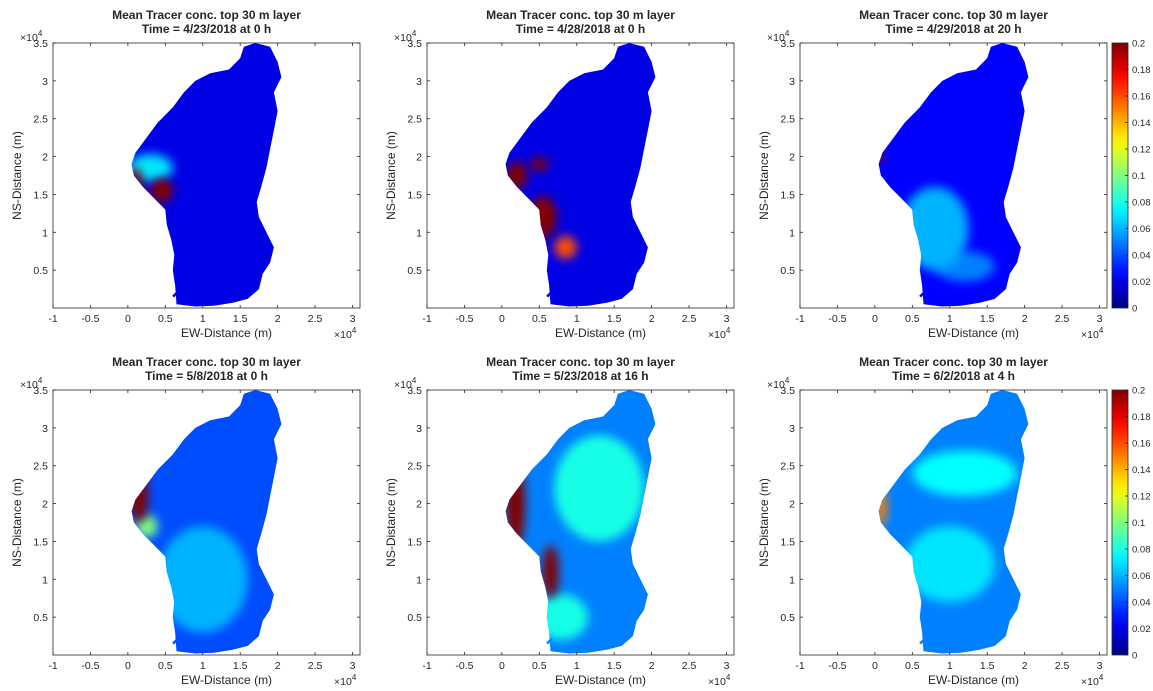  Describe the element at coordinates (953, 29) in the screenshot. I see `subplot-time-label: Time = 4/29/2018 at 20 h` at that location.